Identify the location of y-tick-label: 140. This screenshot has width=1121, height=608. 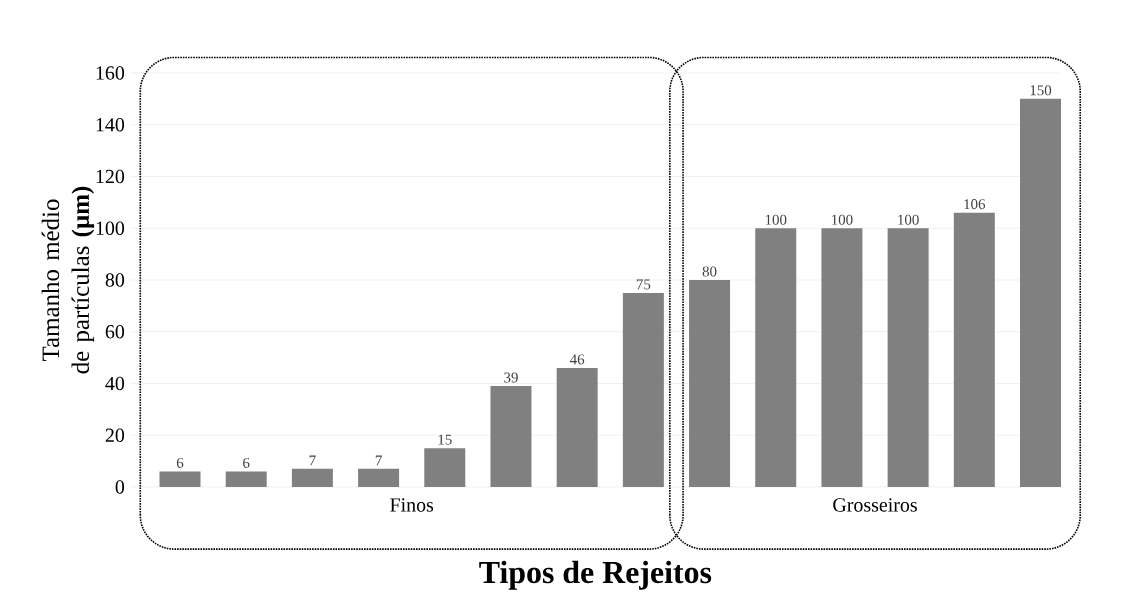
(110, 125).